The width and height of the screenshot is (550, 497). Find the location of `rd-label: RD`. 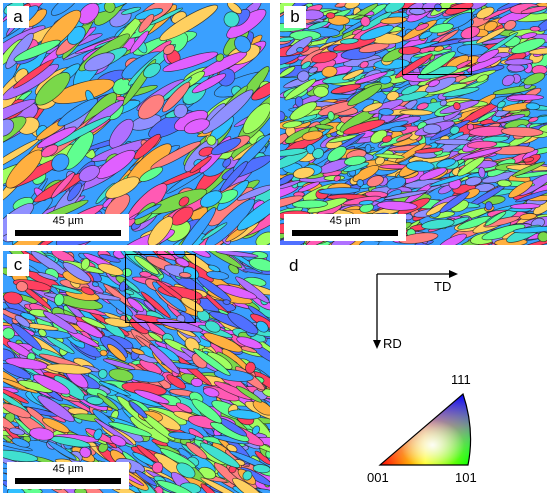

rd-label: RD is located at coordinates (392, 343).